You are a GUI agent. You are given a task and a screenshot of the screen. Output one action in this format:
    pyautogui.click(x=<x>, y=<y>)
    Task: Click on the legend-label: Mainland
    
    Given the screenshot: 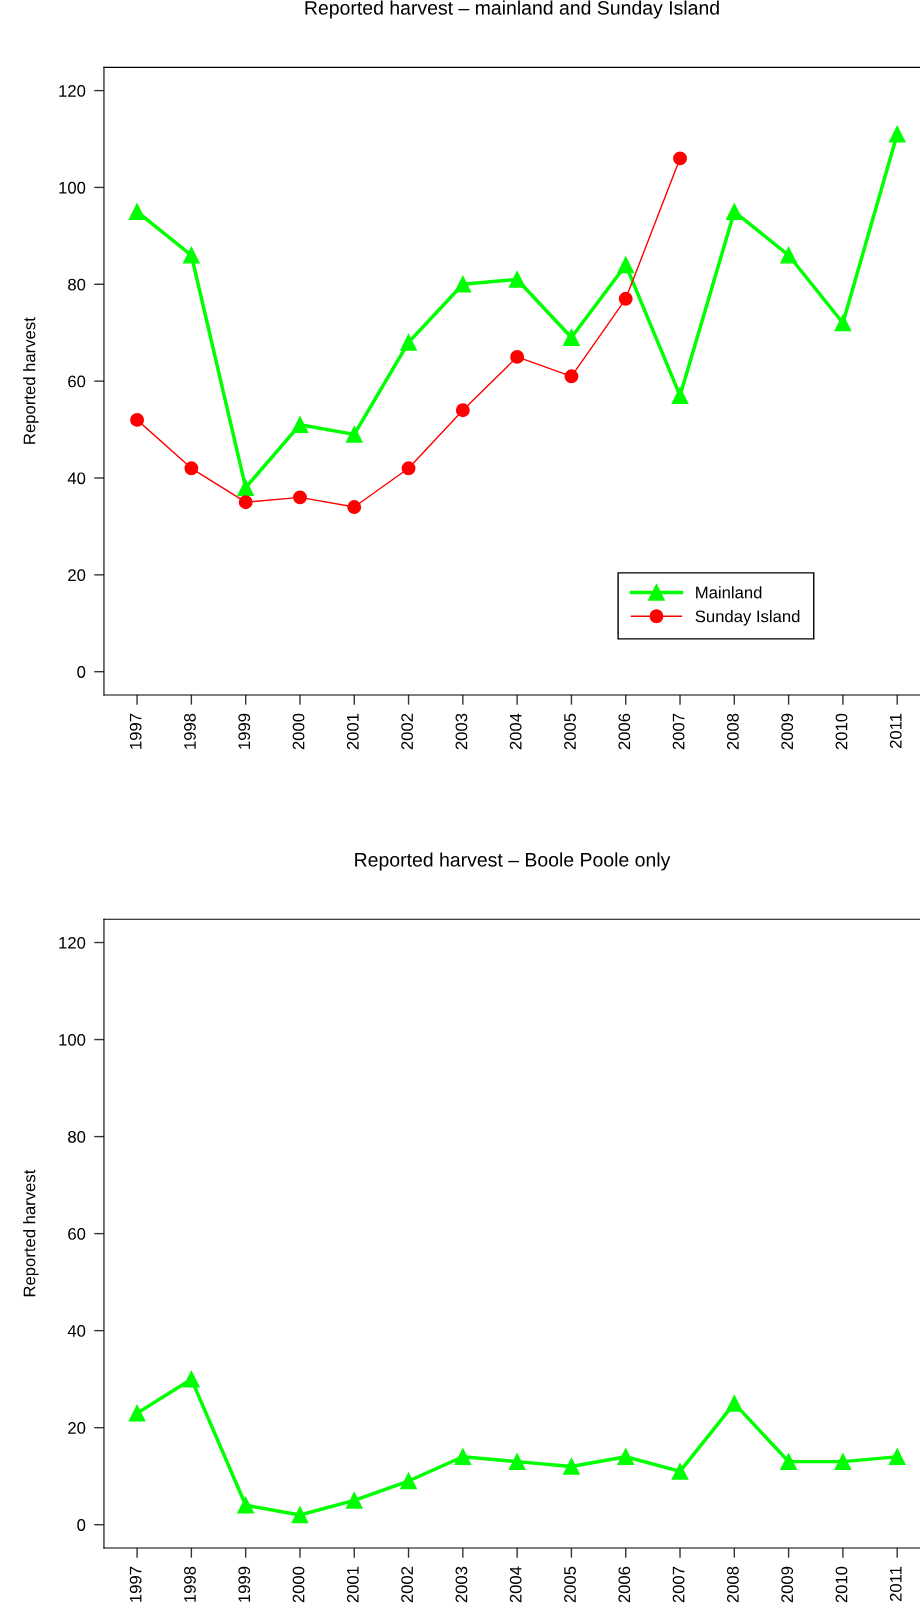 What is the action you would take?
    pyautogui.click(x=729, y=592)
    